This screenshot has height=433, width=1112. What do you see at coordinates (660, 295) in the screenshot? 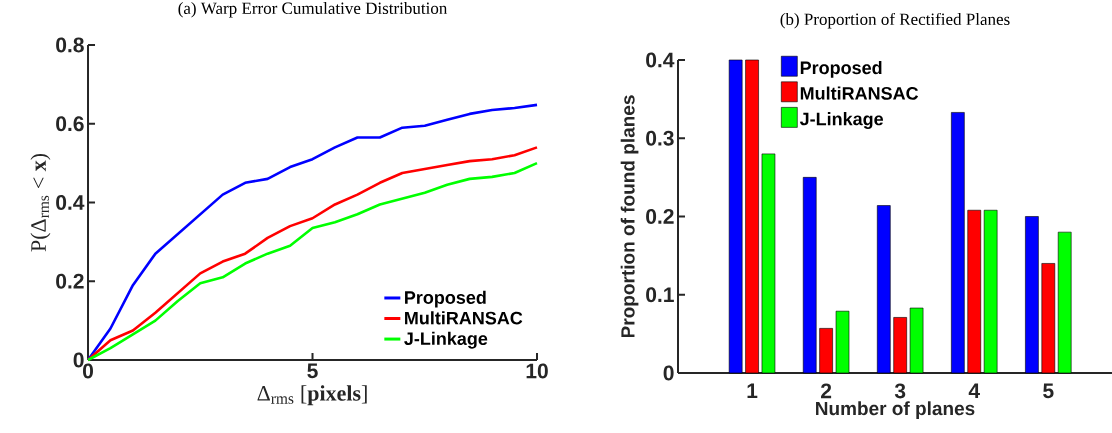
I see `y-tick-label: 0.1` at bounding box center [660, 295].